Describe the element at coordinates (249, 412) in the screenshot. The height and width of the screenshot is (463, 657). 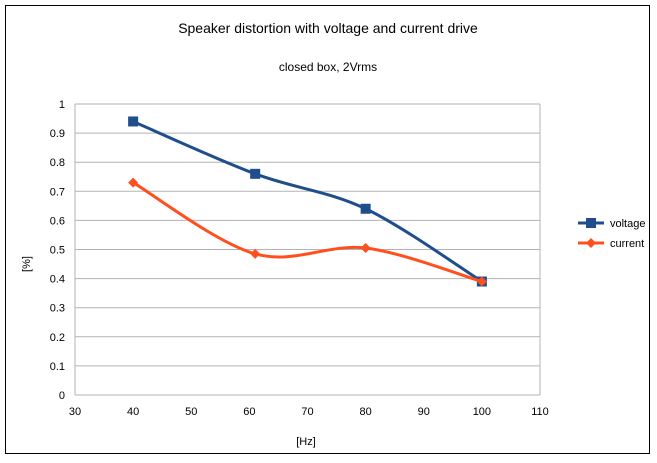
I see `x-tick-label: 60` at that location.